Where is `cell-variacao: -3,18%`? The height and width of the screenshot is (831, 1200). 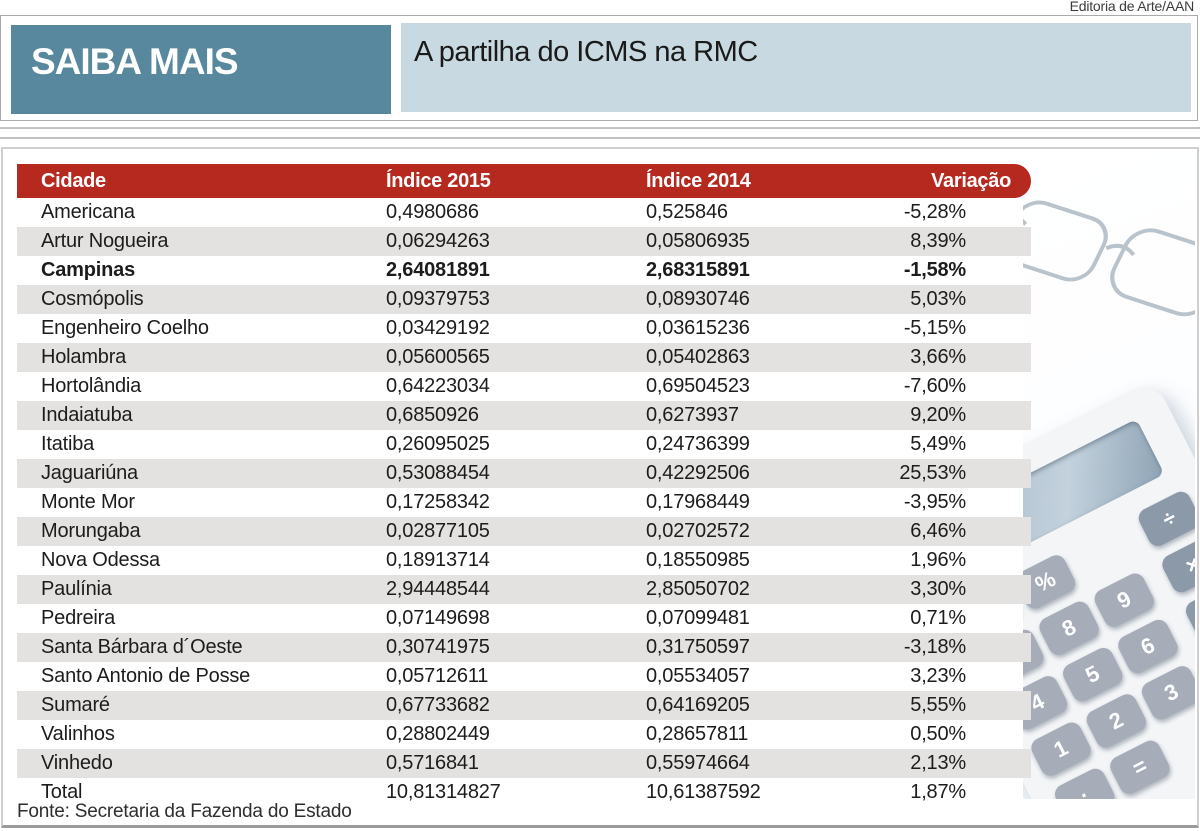
cell-variacao: -3,18% is located at coordinates (934, 647).